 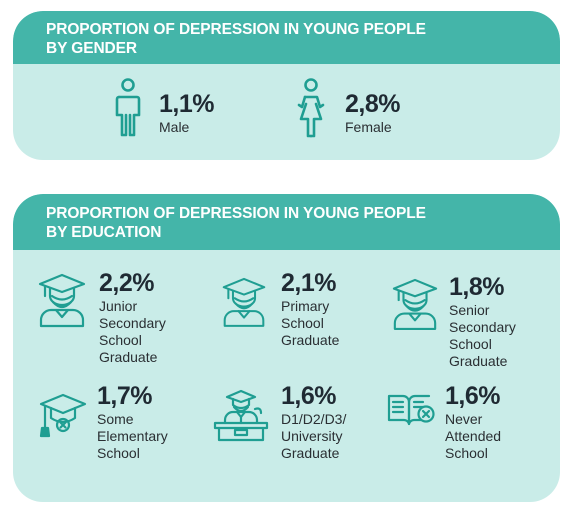 I want to click on never-attended-label: Never Attended School, so click(x=473, y=436).